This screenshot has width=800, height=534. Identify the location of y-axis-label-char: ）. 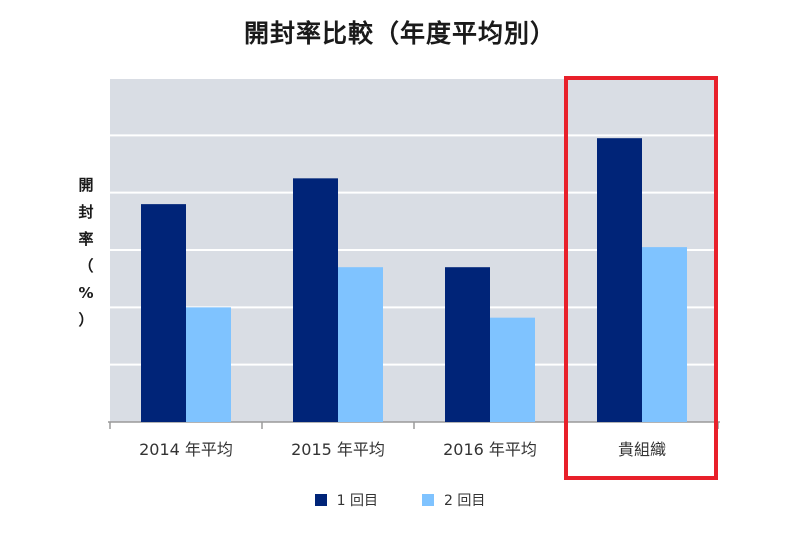
(86, 320).